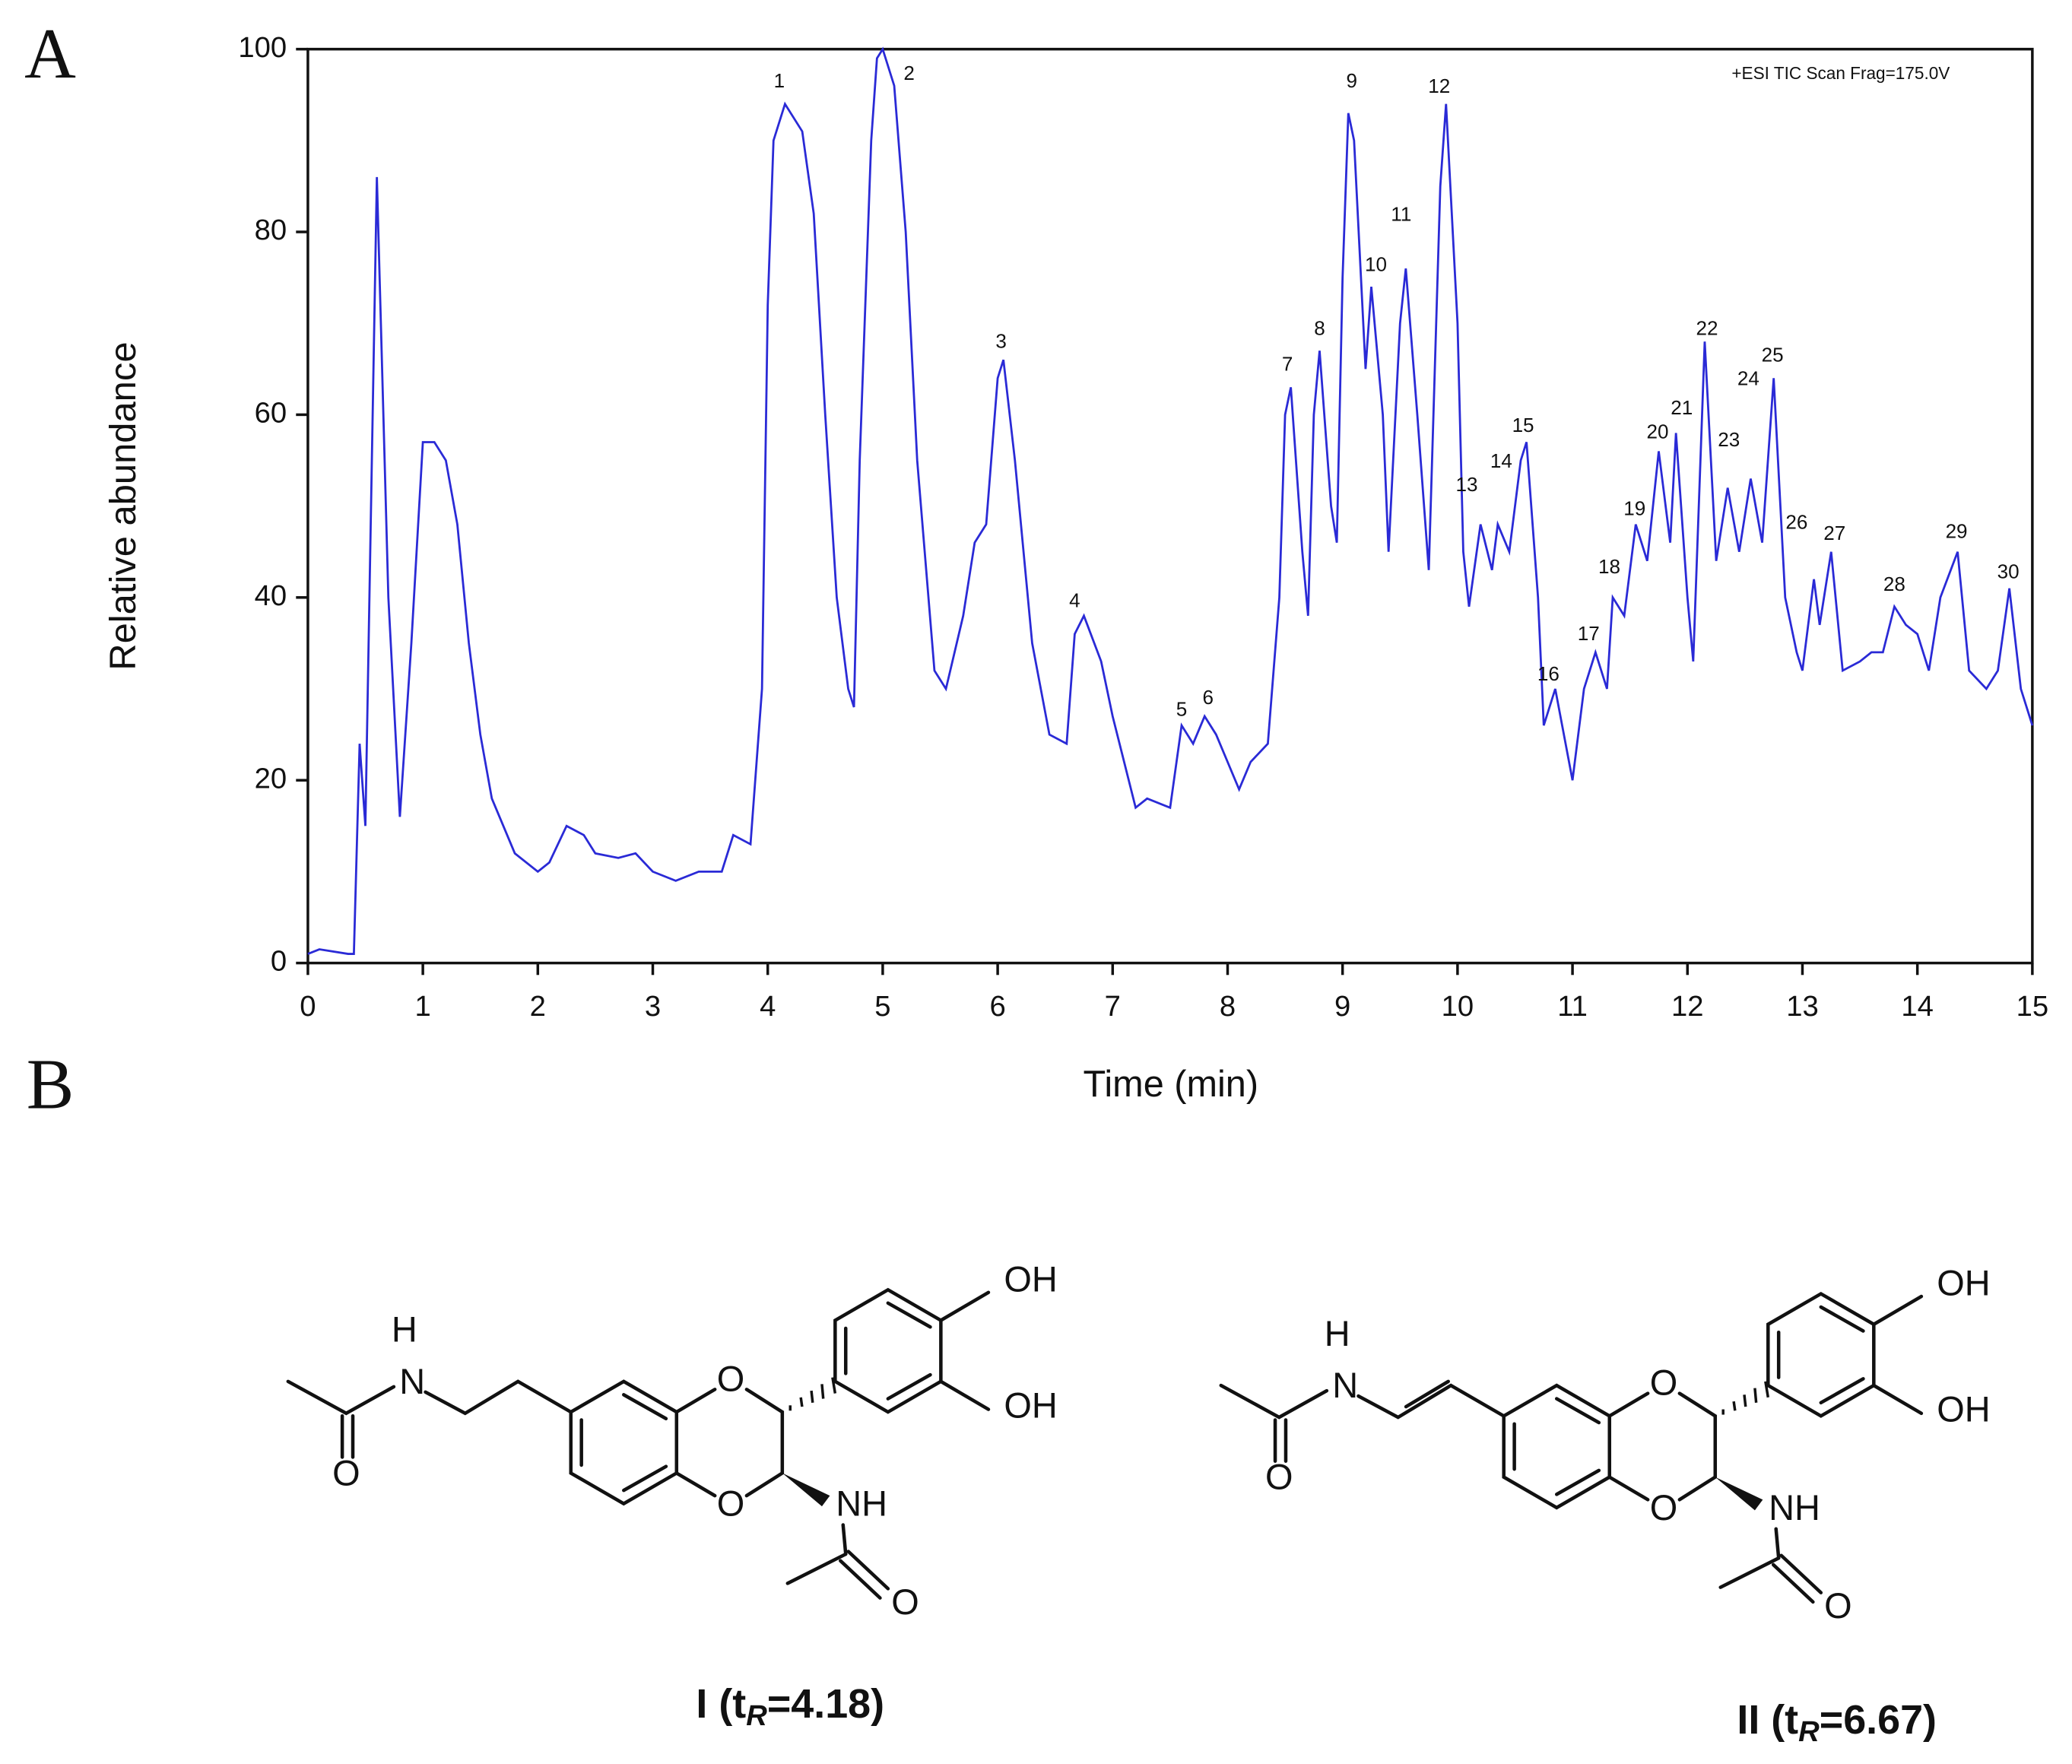 This screenshot has height=1764, width=2072. I want to click on peak-label: 1, so click(779, 80).